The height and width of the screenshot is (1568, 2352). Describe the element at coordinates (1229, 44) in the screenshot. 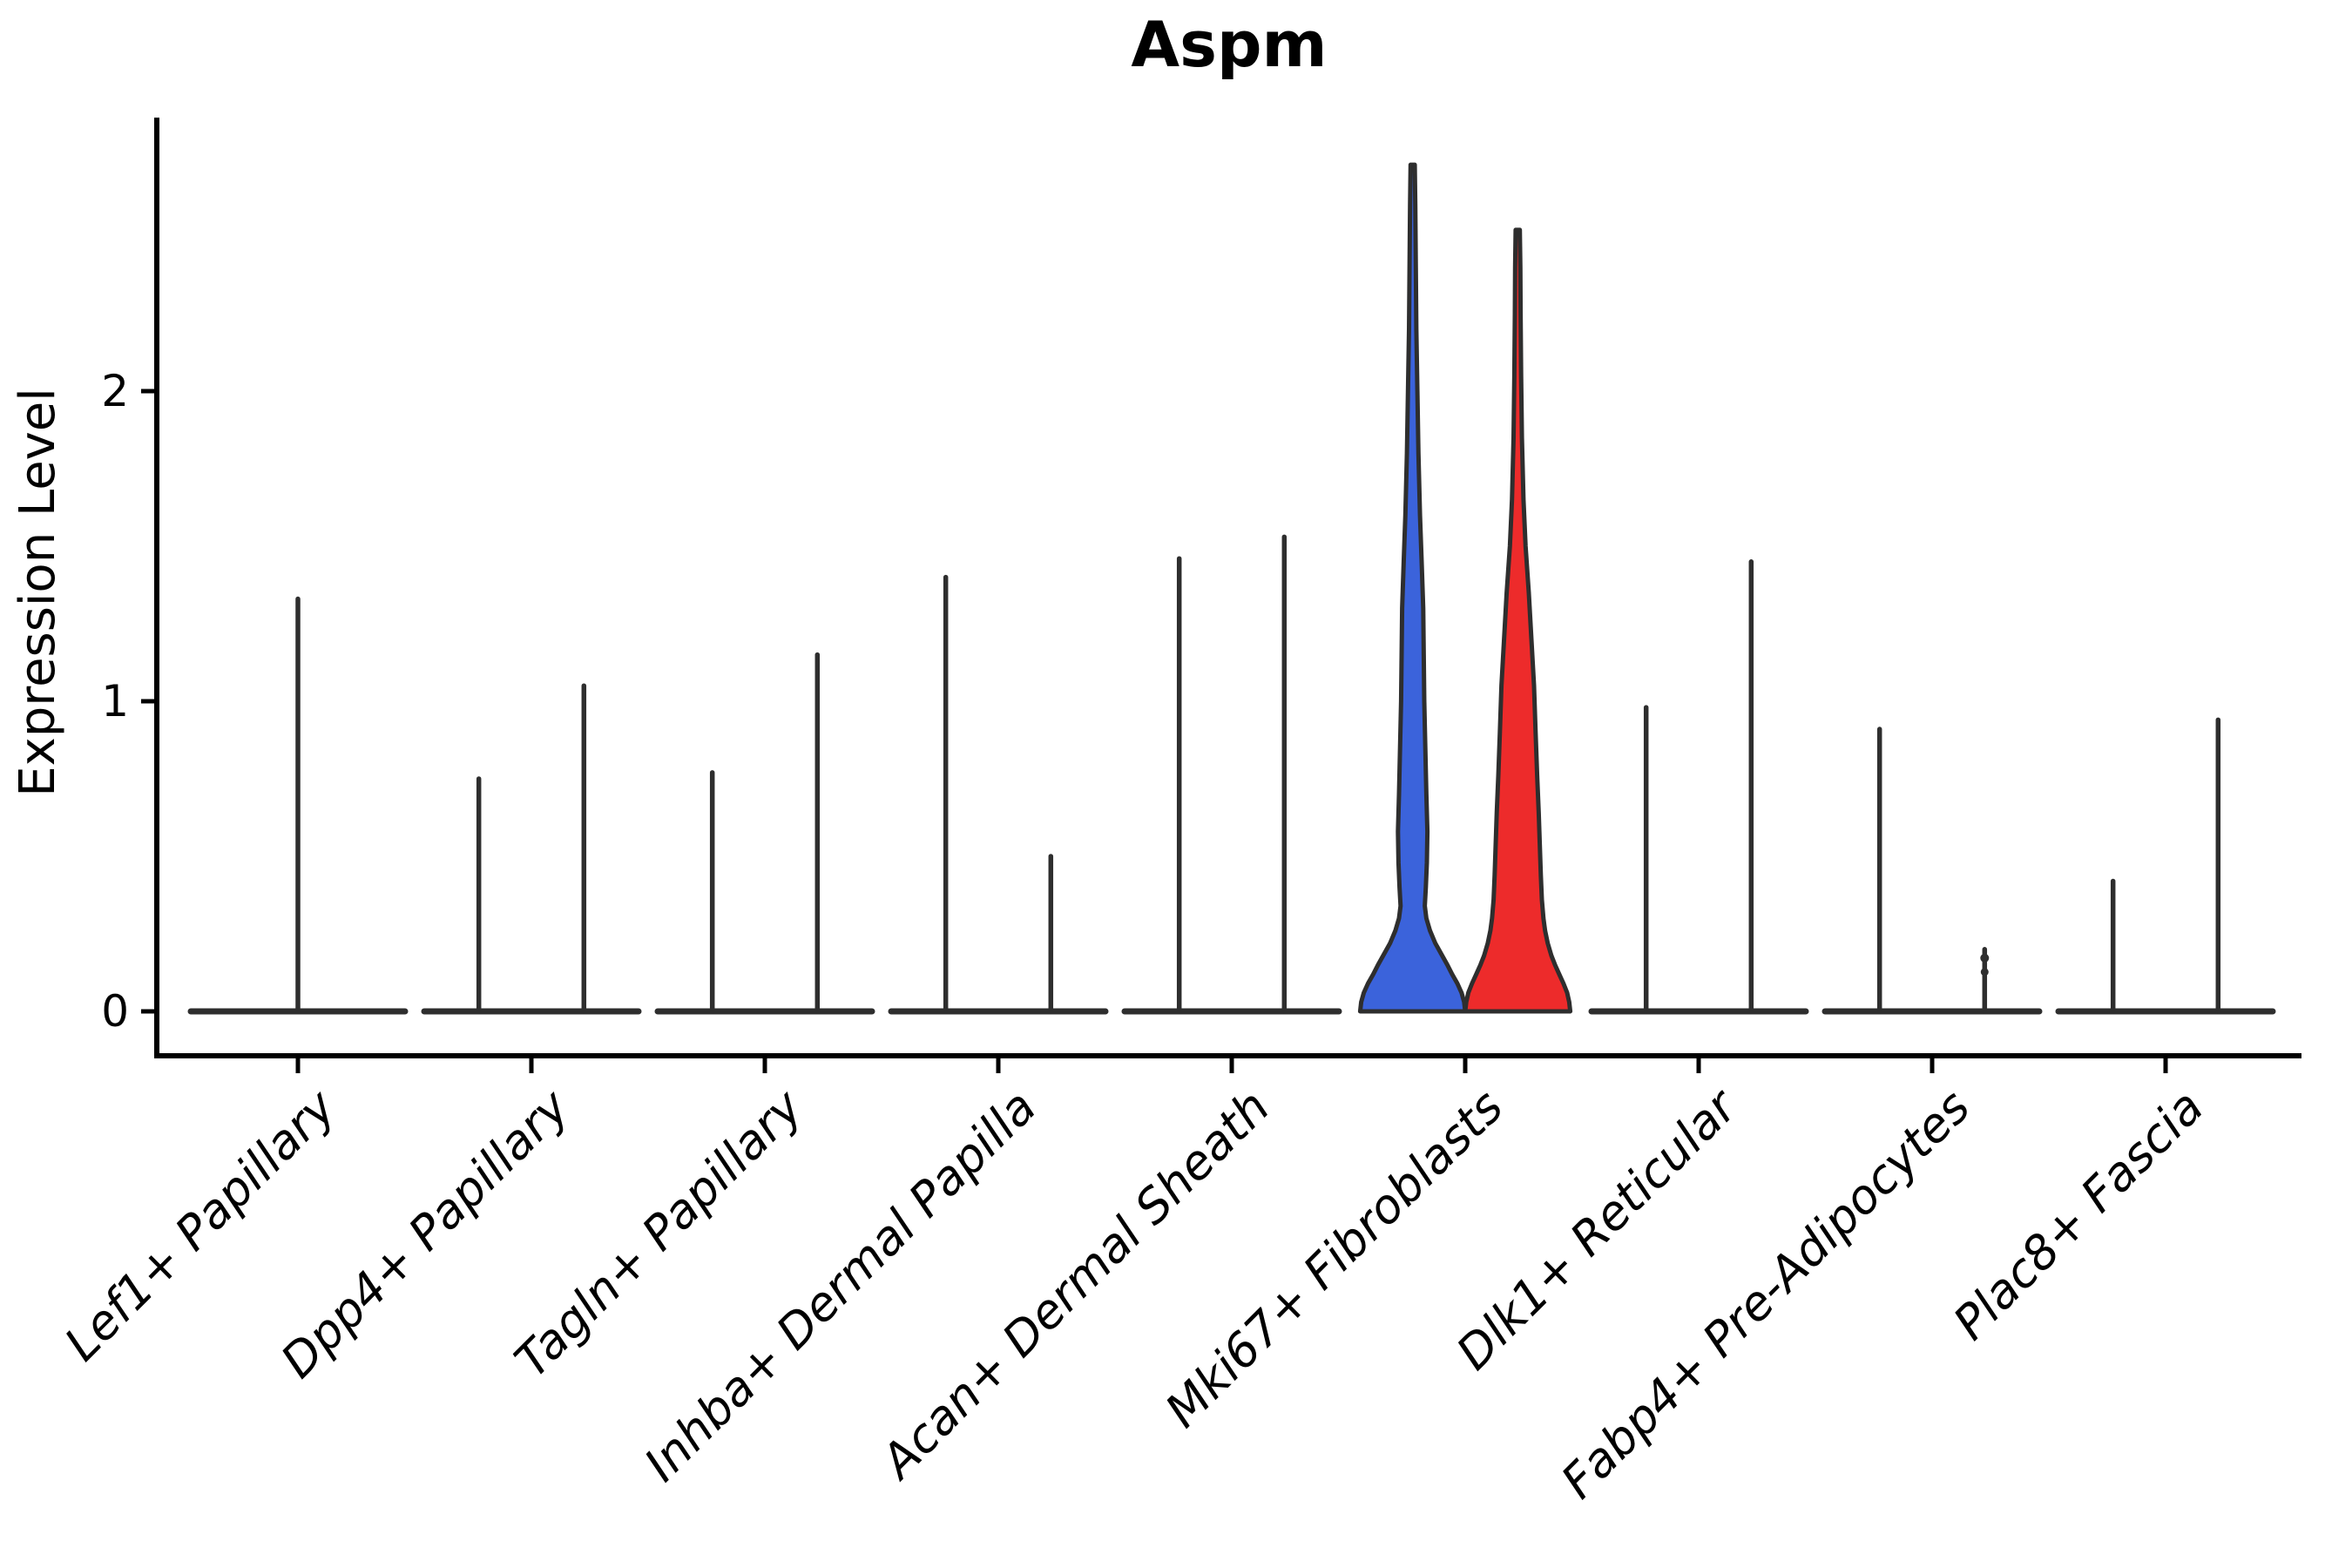

I see `chart-title: Aspm` at that location.